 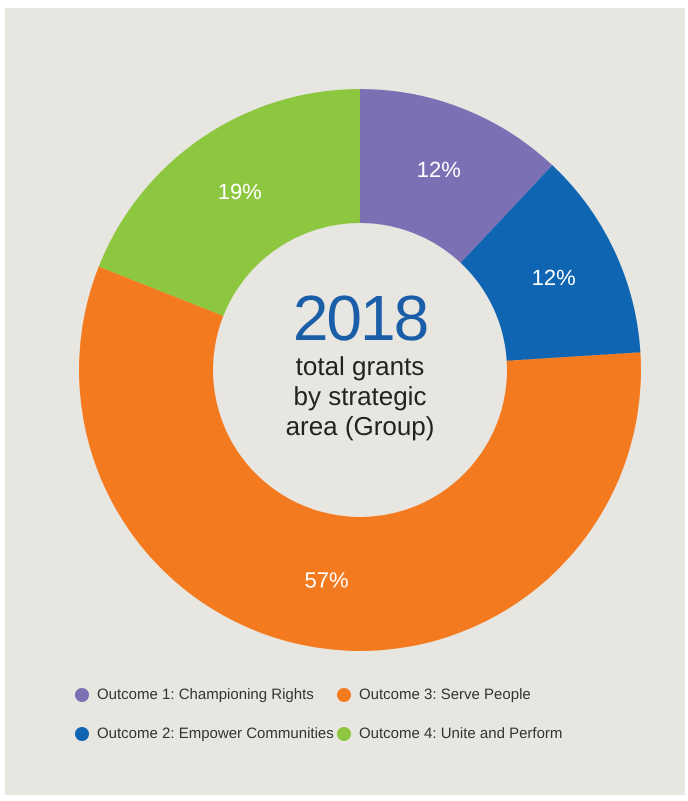 What do you see at coordinates (445, 694) in the screenshot?
I see `legend-label: Outcome 3: Serve People` at bounding box center [445, 694].